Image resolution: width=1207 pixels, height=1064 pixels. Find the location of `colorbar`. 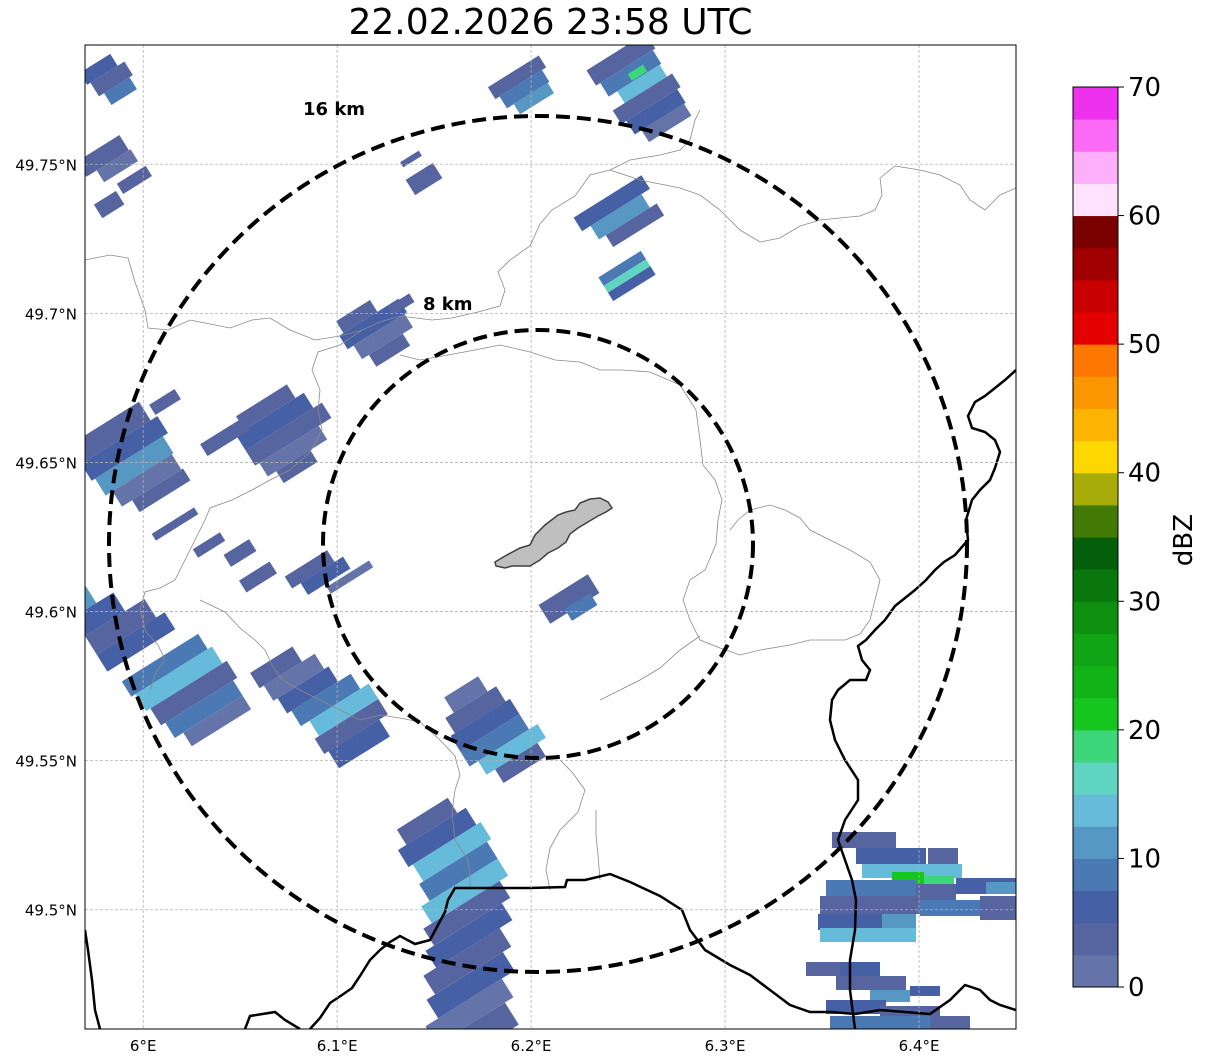

colorbar is located at coordinates (1095, 537).